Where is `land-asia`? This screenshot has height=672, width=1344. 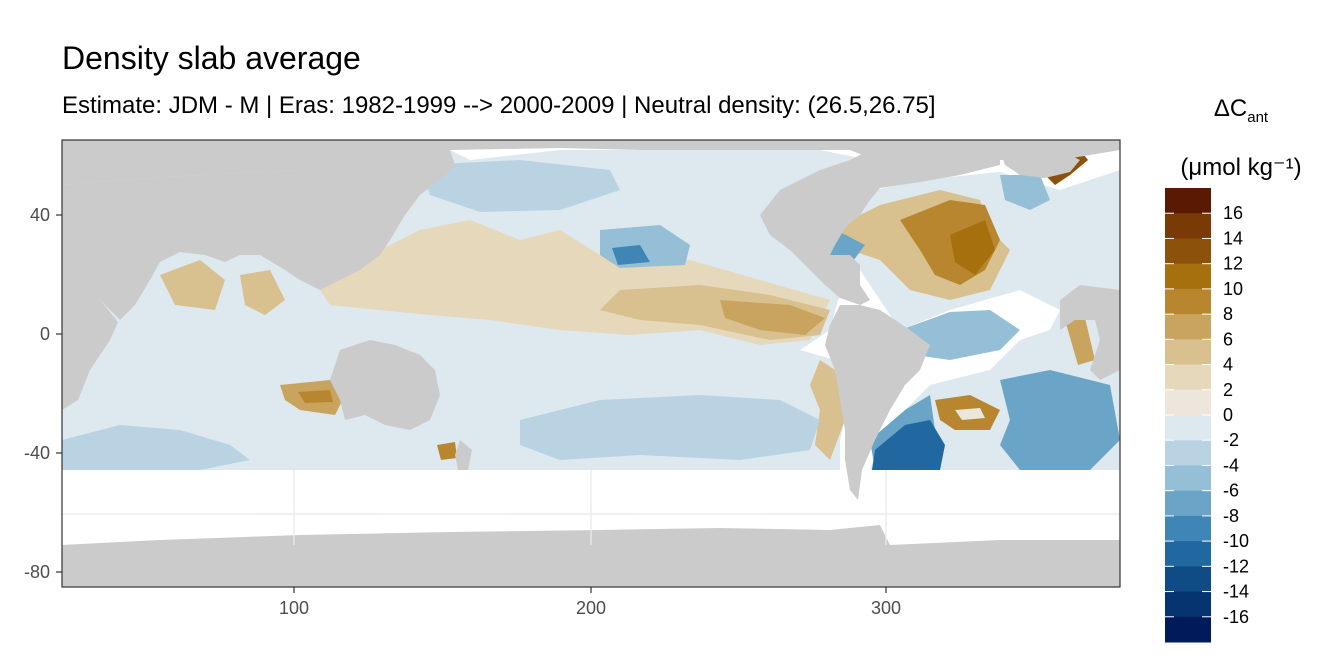
land-asia is located at coordinates (258, 235).